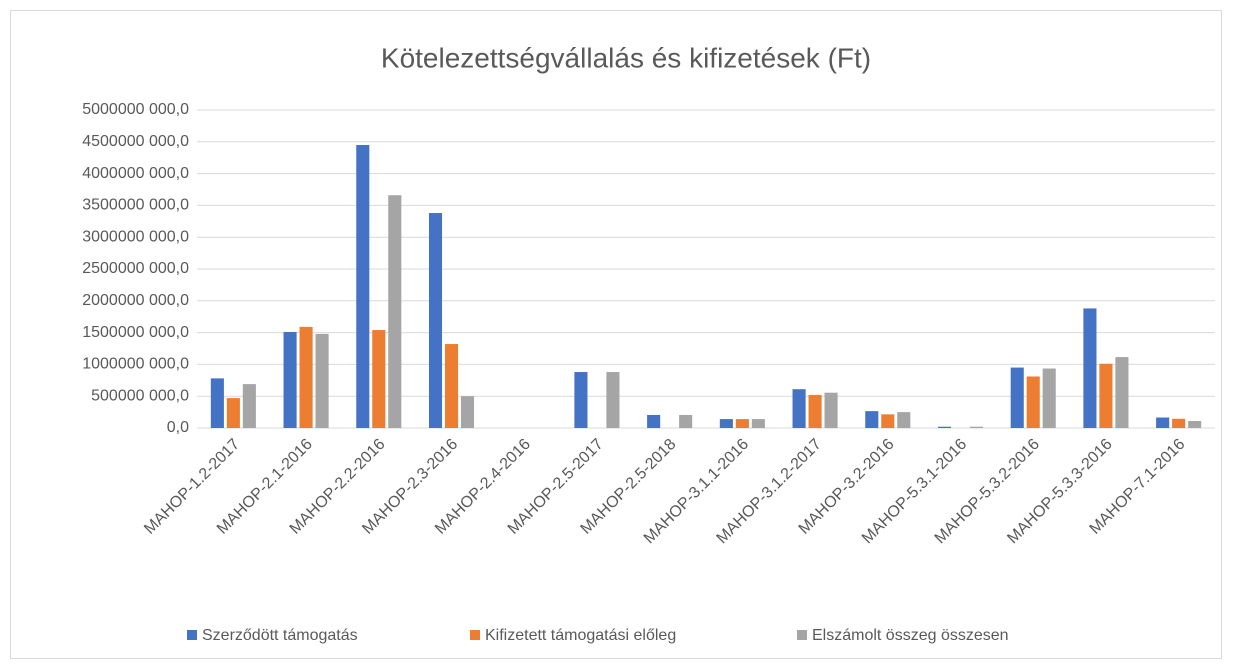 The height and width of the screenshot is (670, 1233). What do you see at coordinates (135, 332) in the screenshot?
I see `y-tick-label: 1500000 000,0` at bounding box center [135, 332].